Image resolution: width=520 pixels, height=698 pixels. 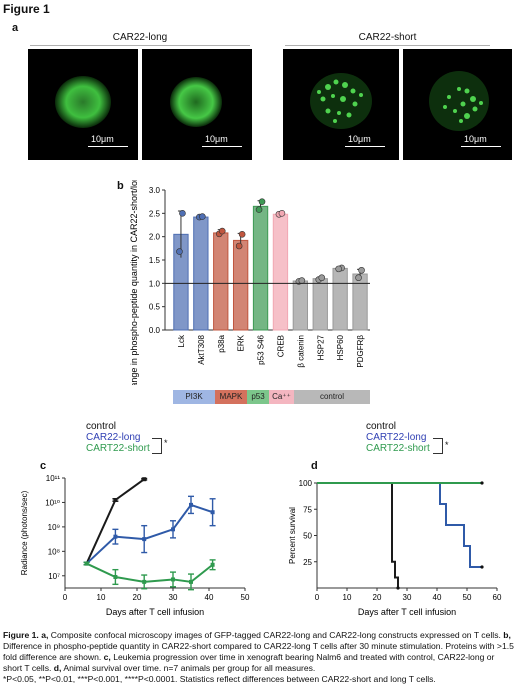 What do you see at coordinates (166, 443) in the screenshot?
I see `legend-star-c: *` at bounding box center [166, 443].